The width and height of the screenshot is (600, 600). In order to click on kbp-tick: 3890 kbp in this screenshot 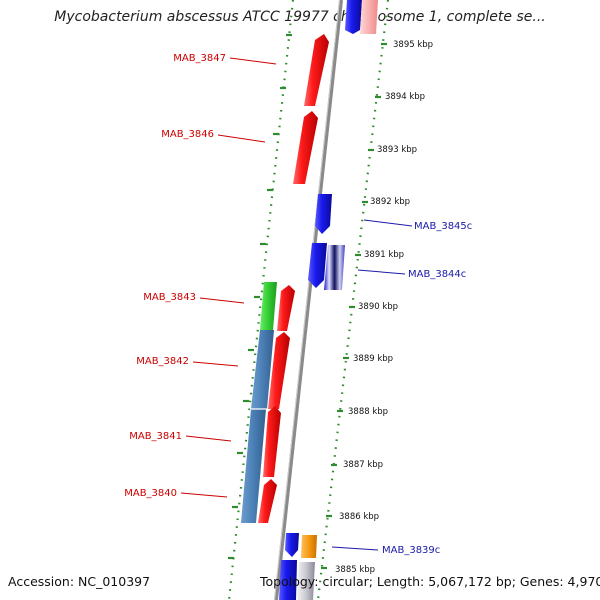, I will do `click(378, 307)`.